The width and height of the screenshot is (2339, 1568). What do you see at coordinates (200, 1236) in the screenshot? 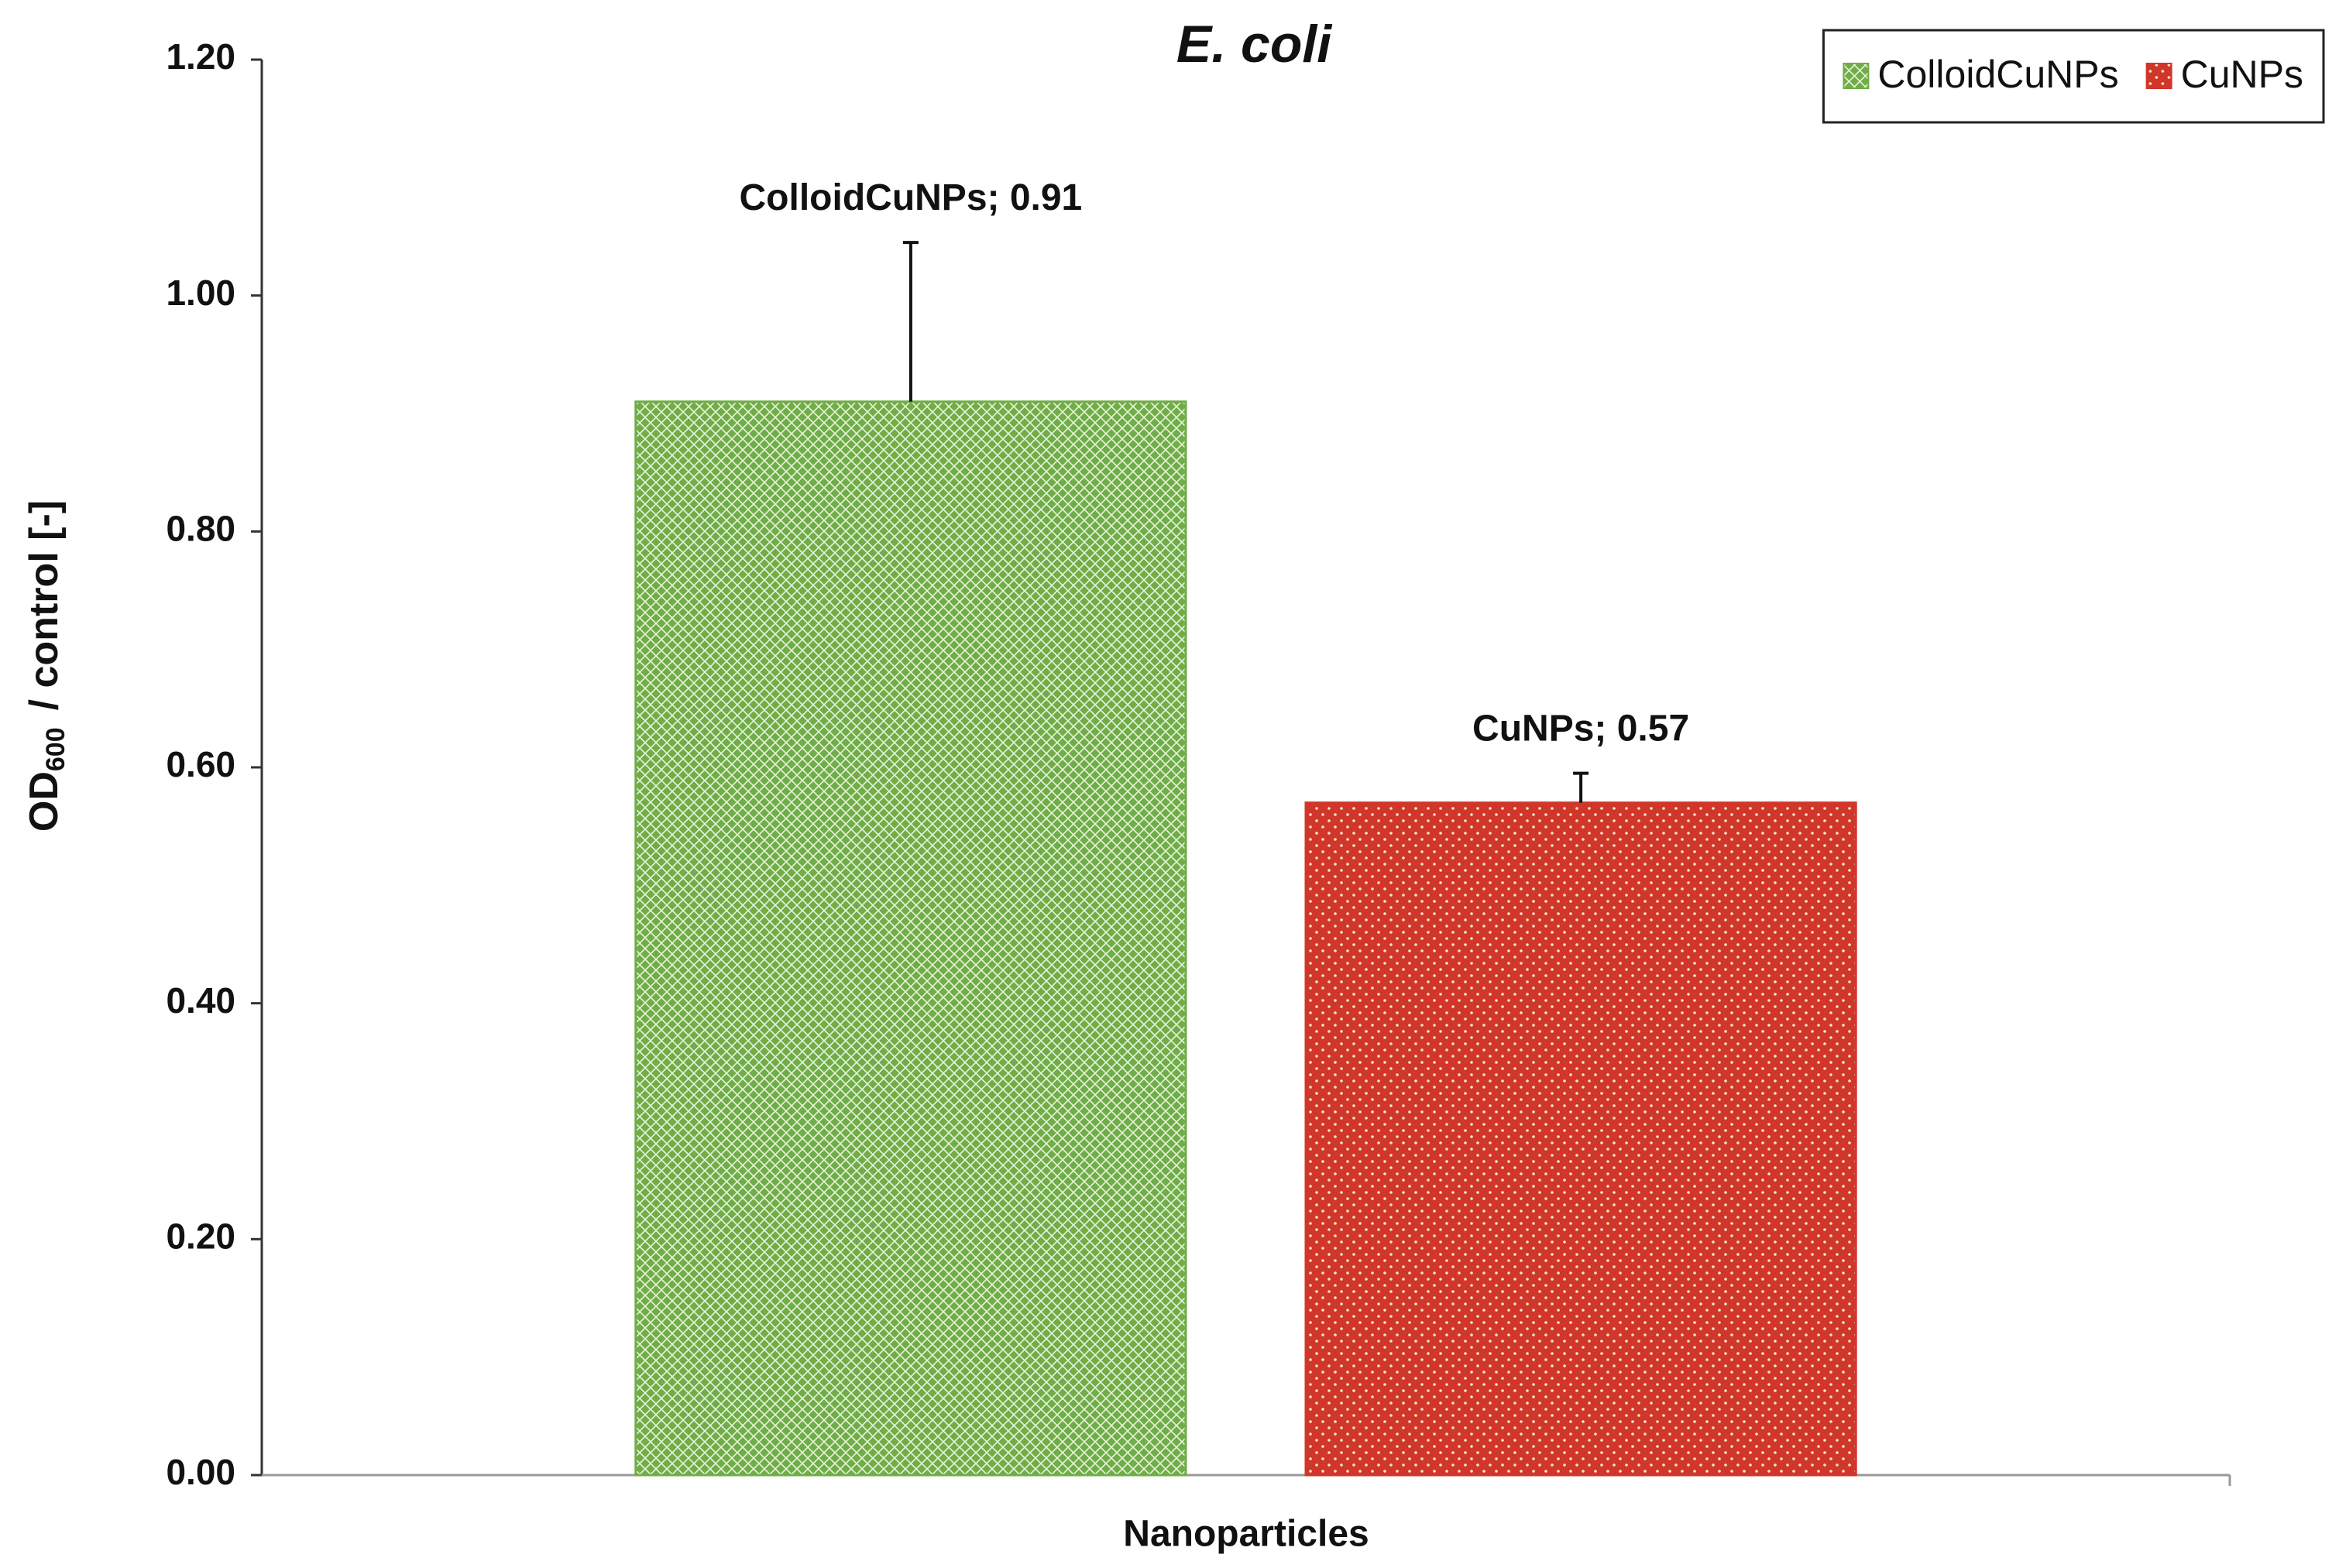
I see `y-tick-label: 0.20` at bounding box center [200, 1236].